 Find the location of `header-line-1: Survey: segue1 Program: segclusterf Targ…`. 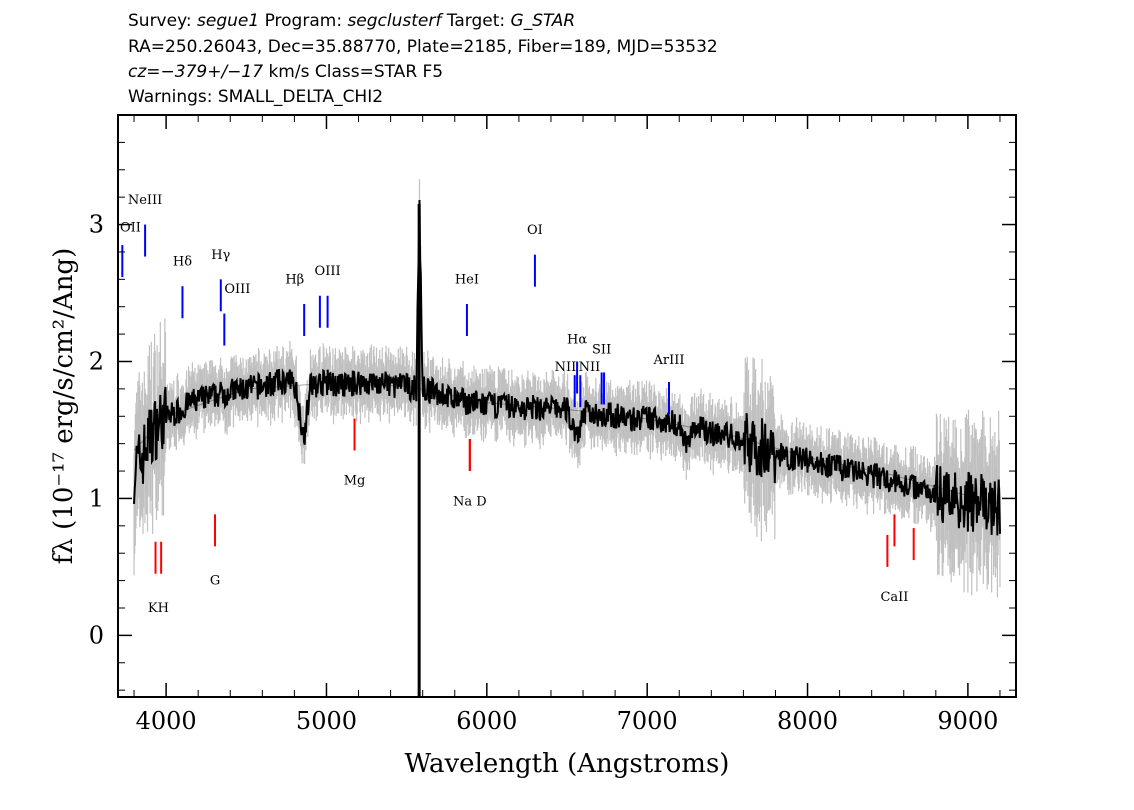

header-line-1: Survey: segue1 Program: segclusterf Targ… is located at coordinates (351, 21).